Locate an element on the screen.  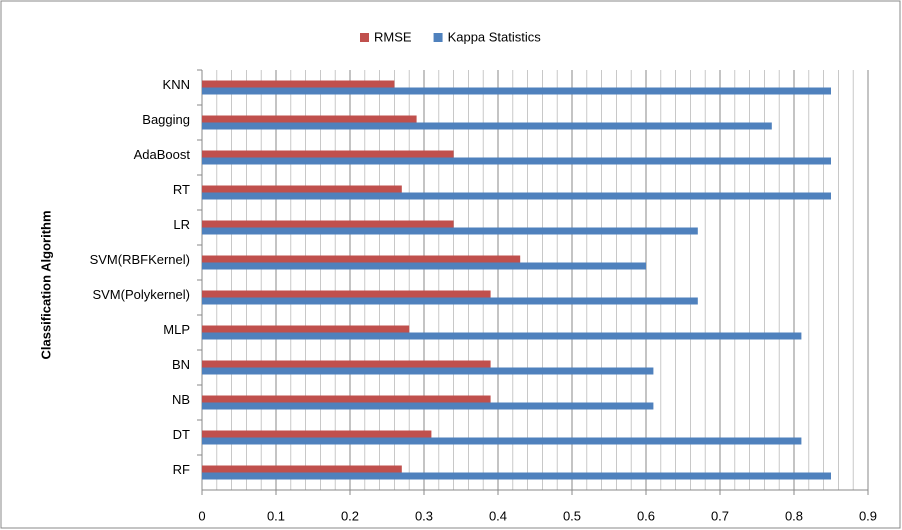
x-tick-label: 0.7 is located at coordinates (720, 515).